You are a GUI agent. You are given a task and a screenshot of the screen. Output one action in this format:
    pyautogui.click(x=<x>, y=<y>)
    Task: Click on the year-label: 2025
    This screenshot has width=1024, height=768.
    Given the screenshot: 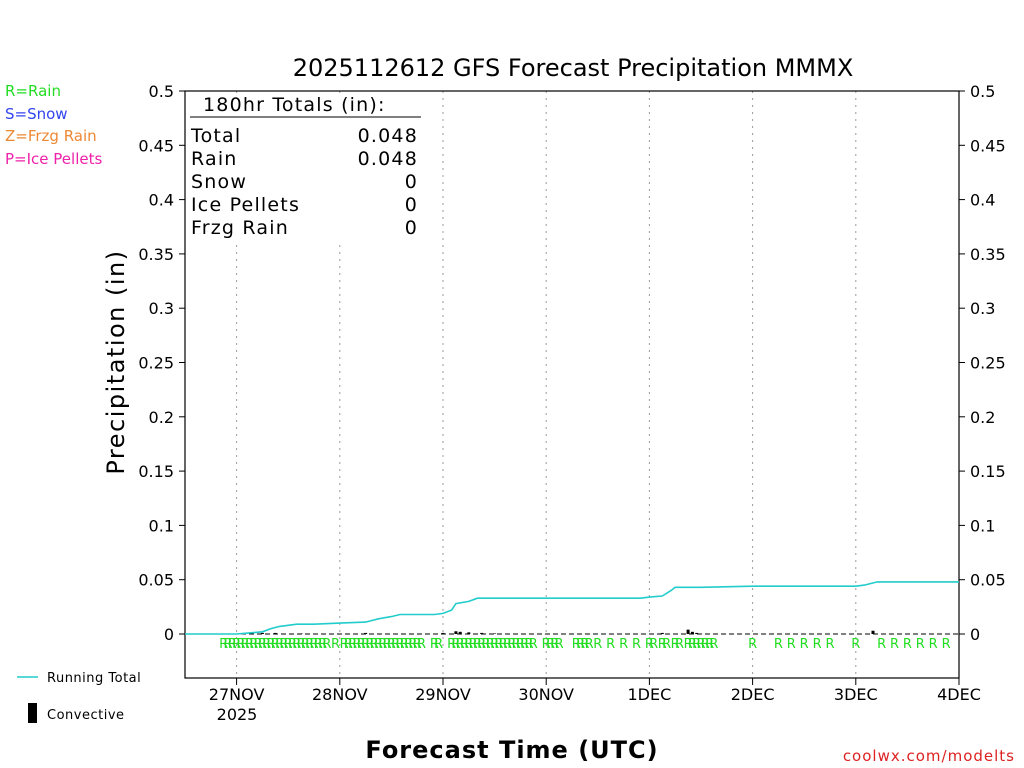 What is the action you would take?
    pyautogui.click(x=237, y=714)
    